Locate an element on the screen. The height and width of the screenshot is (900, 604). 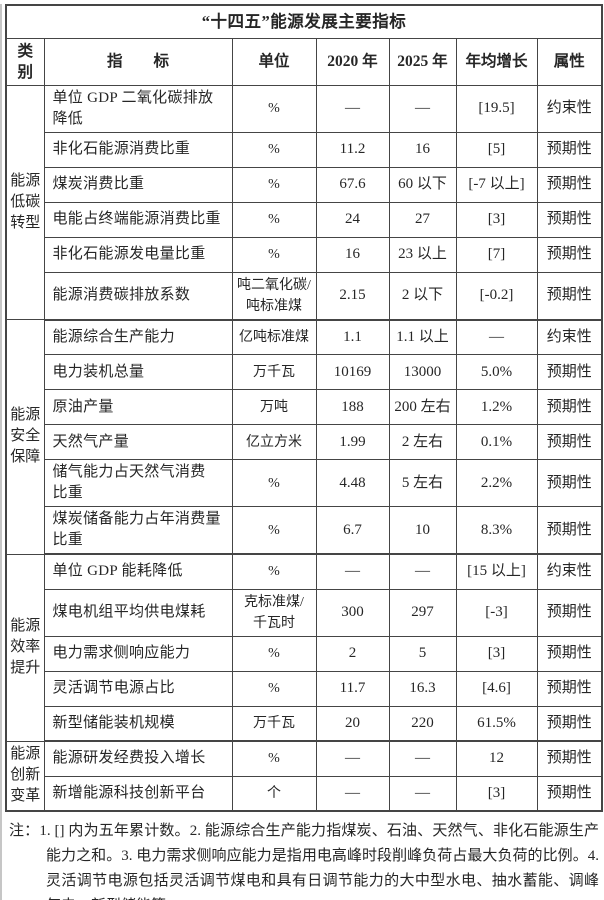
value-2020-cell: 6.7 is located at coordinates (352, 530).